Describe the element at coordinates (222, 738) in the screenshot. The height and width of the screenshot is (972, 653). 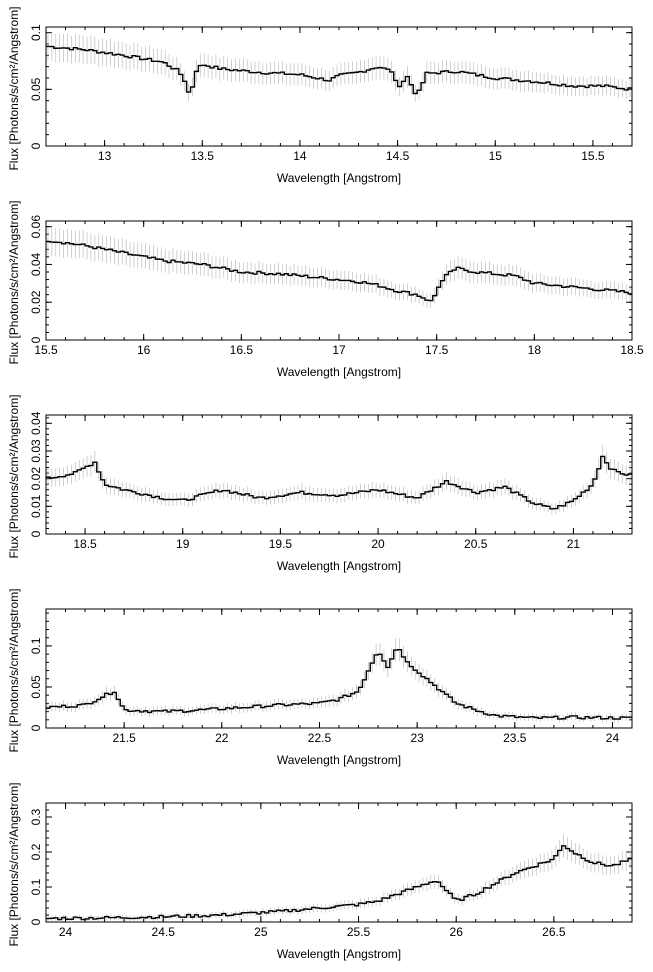
I see `x-tick-label: 22` at that location.